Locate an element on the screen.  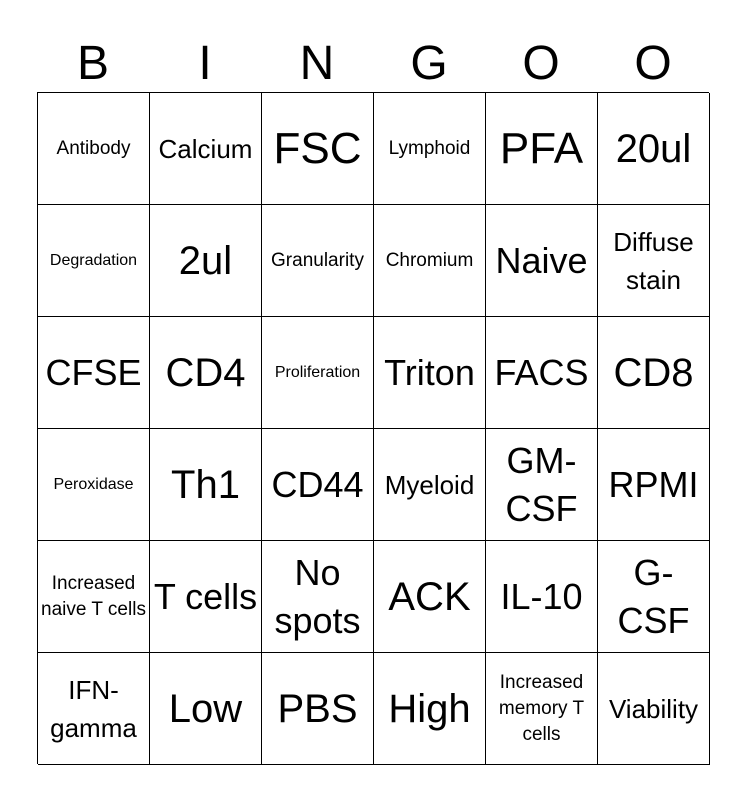
bingo-cell: RPMI is located at coordinates (654, 485).